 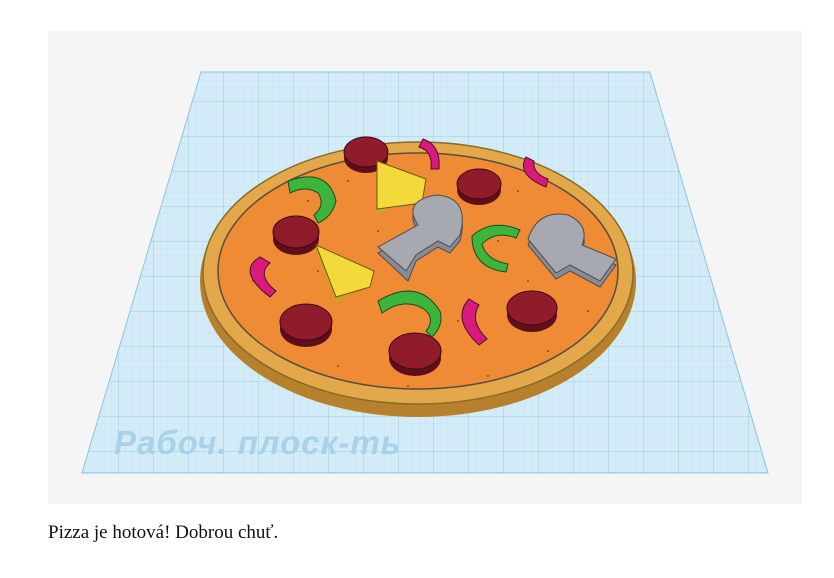 I want to click on cheese-piece, so click(x=345, y=274).